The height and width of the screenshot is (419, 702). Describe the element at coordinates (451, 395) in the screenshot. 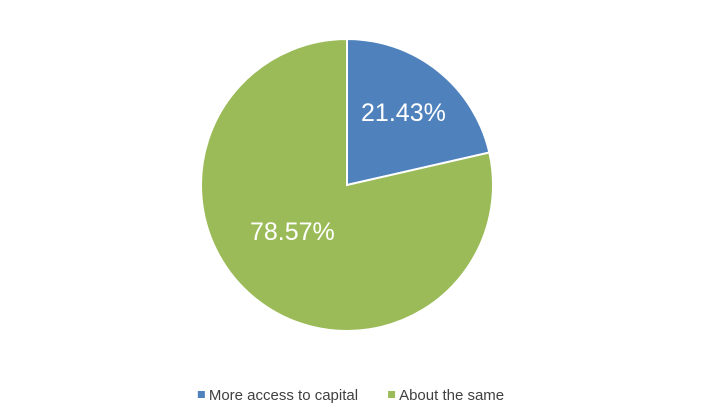

I see `legend-label: About the same` at that location.